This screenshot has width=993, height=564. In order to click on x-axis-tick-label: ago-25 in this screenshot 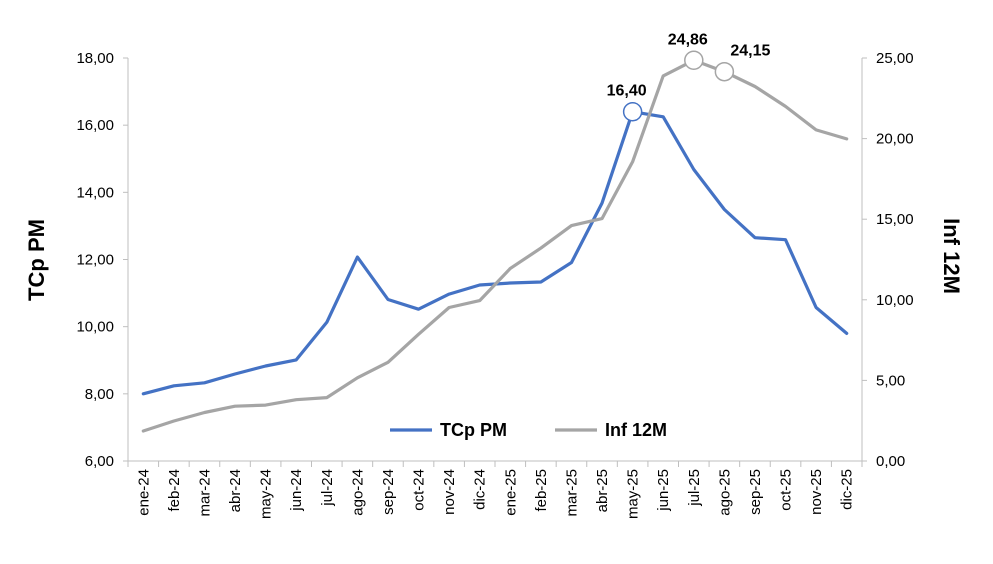, I will do `click(724, 492)`.